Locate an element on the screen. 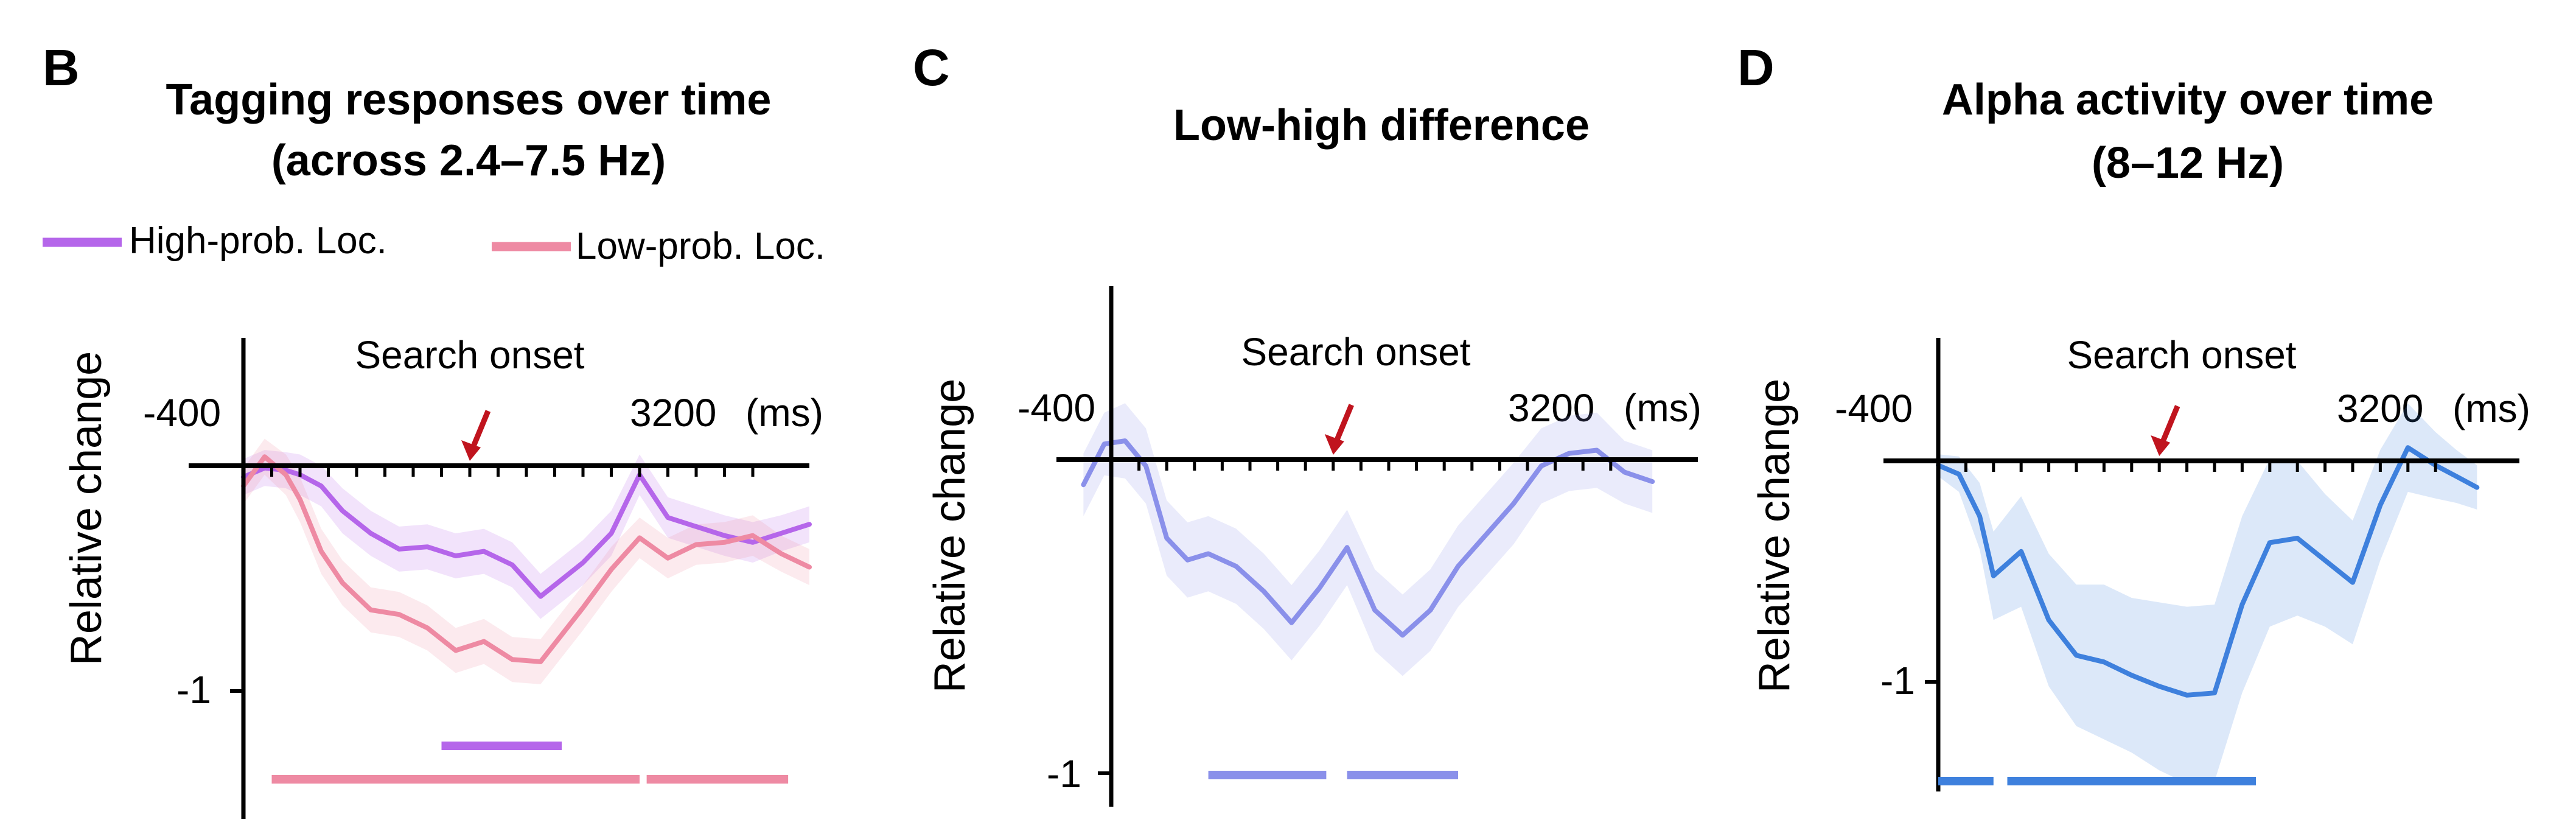 This screenshot has width=2576, height=828. panel-c-series-0-ci-band is located at coordinates (1368, 539).